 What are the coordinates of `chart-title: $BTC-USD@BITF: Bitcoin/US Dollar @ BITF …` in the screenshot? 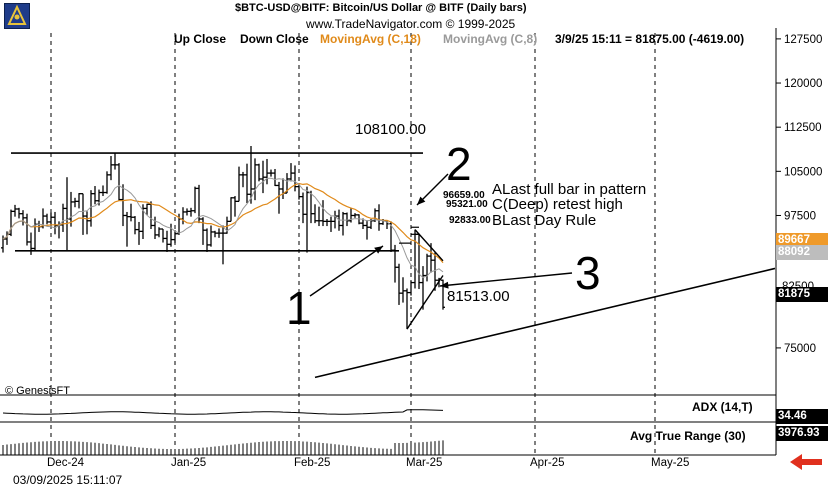 It's located at (381, 8).